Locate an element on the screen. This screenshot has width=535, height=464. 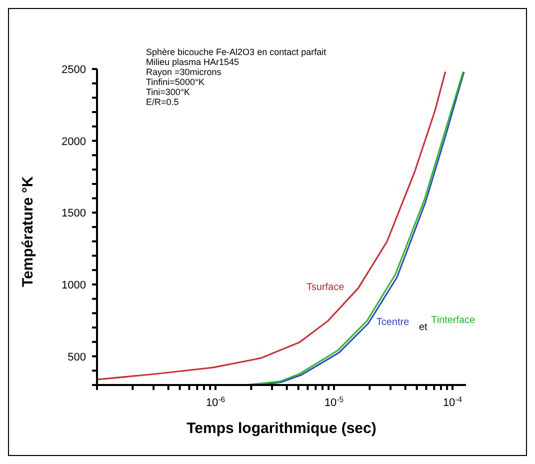
y-tick-label: 2500 is located at coordinates (74, 70).